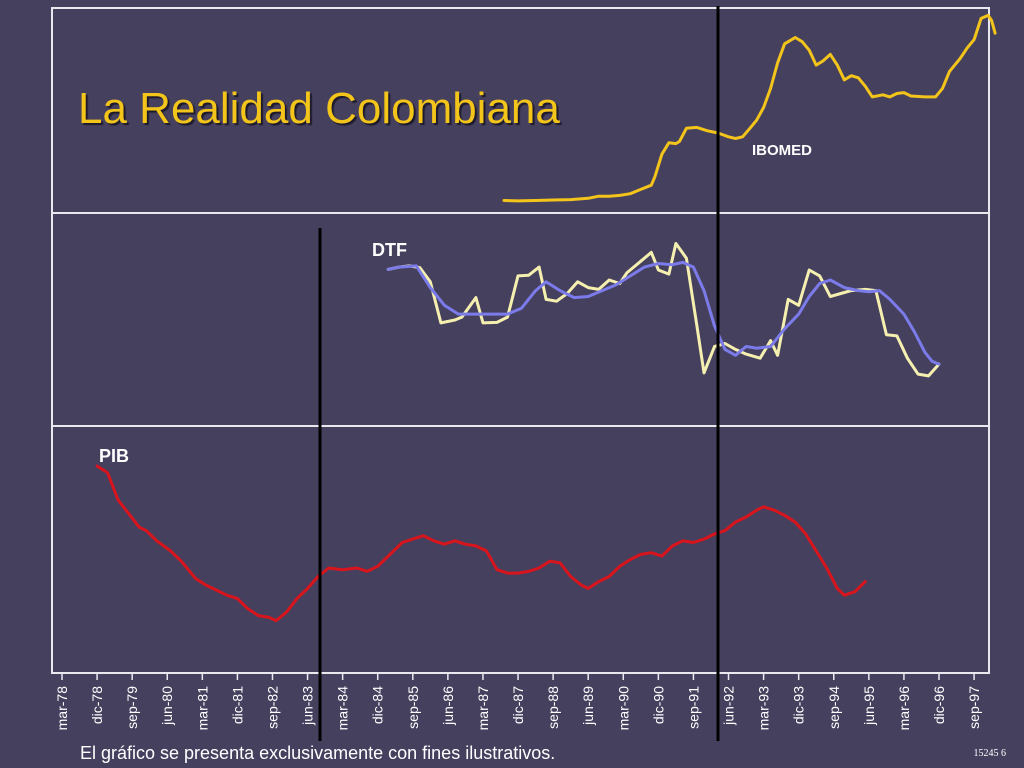 This screenshot has height=768, width=1024. I want to click on x-tick-label: jun-89, so click(588, 706).